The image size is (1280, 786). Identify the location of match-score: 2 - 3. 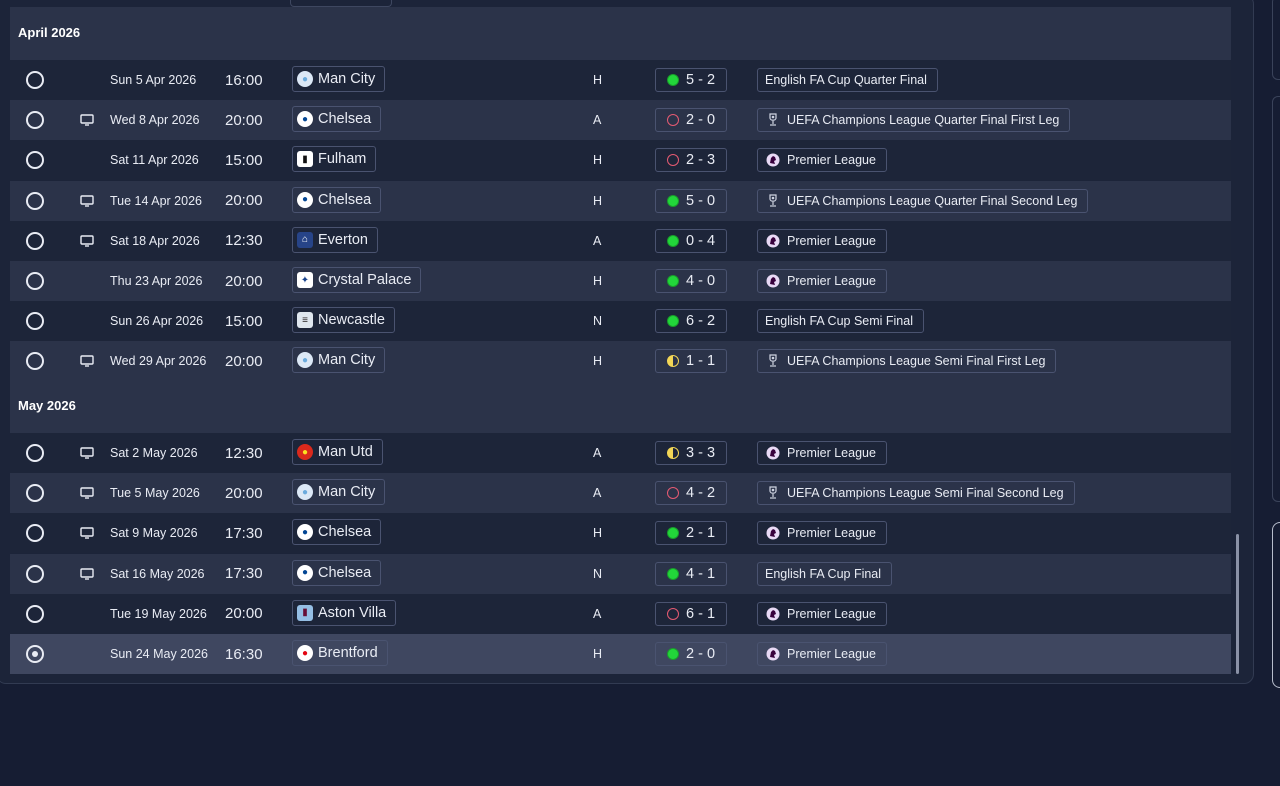
(691, 160).